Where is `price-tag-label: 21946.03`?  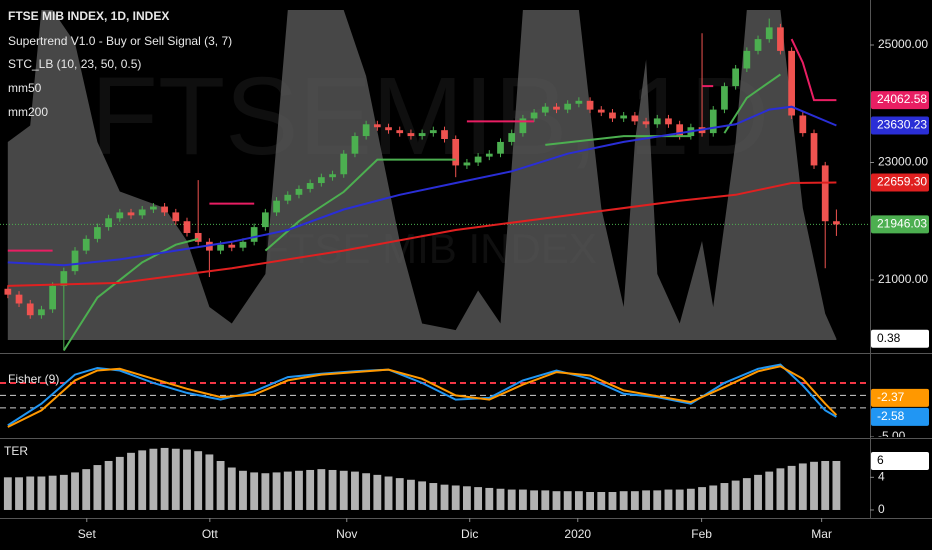
price-tag-label: 21946.03 is located at coordinates (902, 224).